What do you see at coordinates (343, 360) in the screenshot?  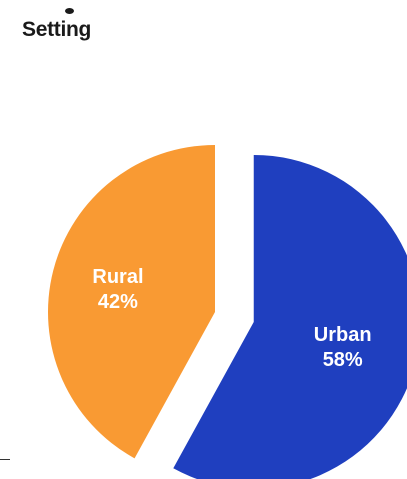 I see `slice-value-urban: 58%` at bounding box center [343, 360].